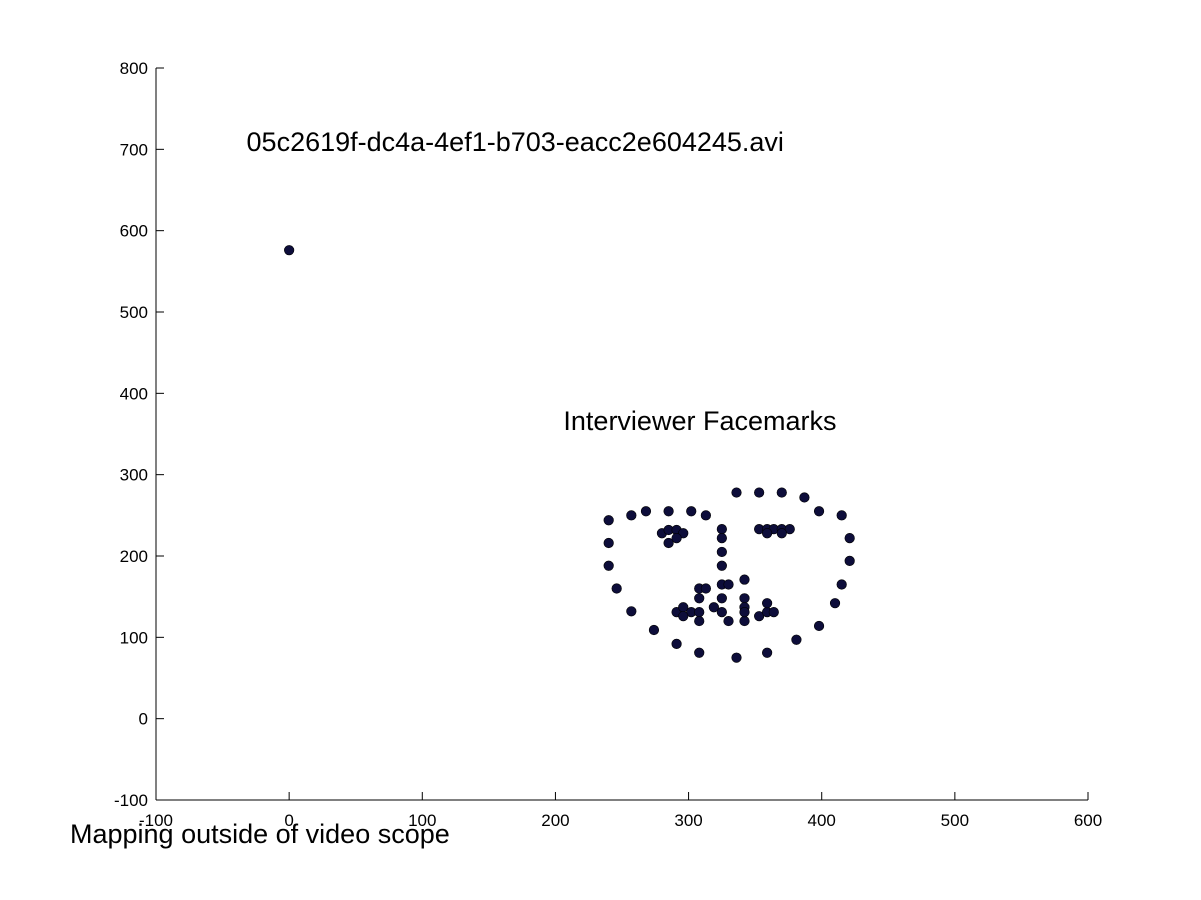 The width and height of the screenshot is (1201, 900). I want to click on y-tick-label: 0, so click(143, 719).